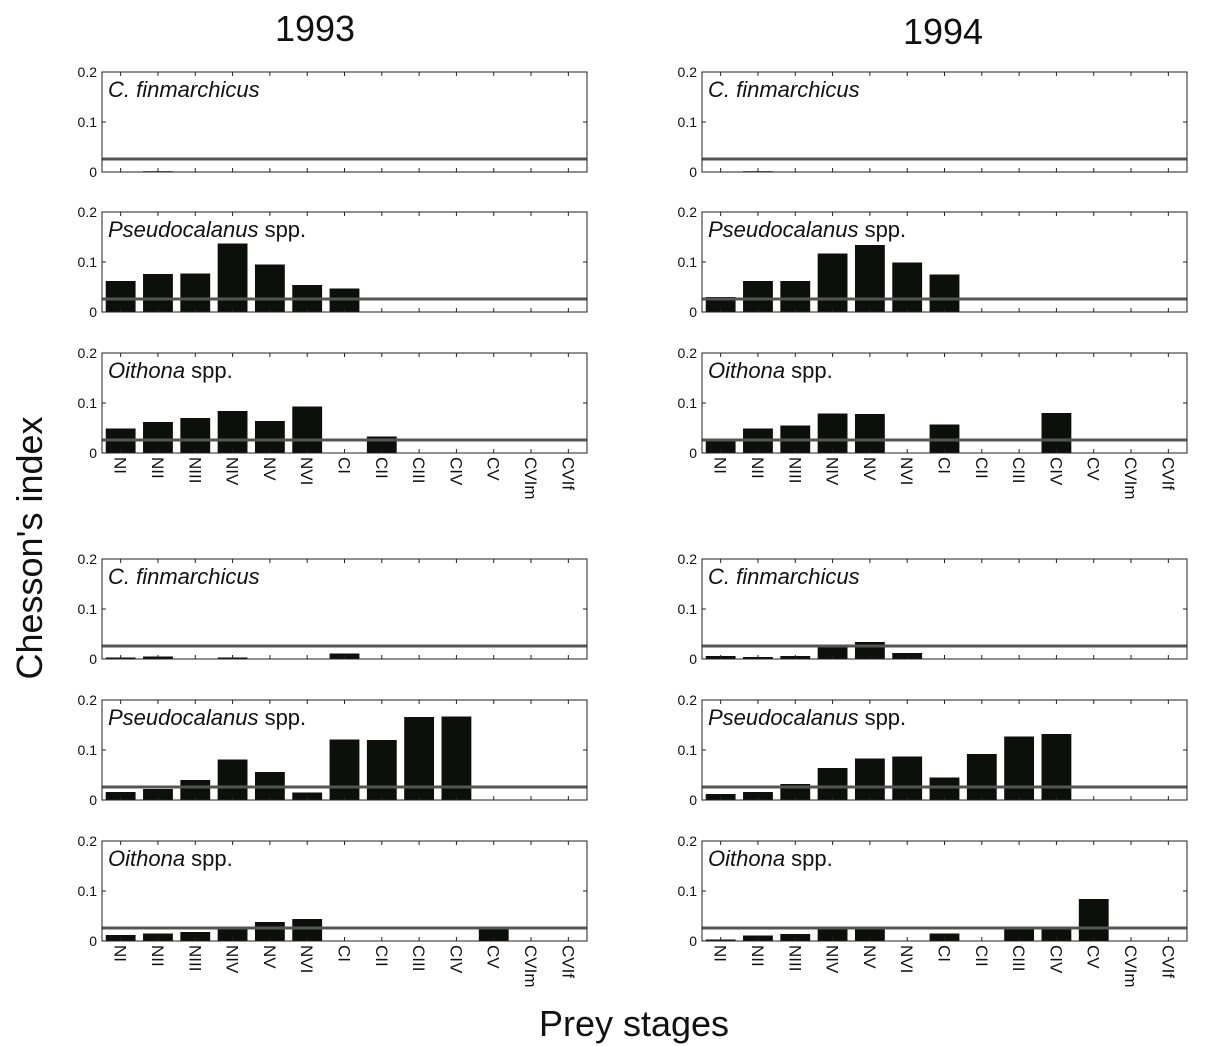  Describe the element at coordinates (906, 471) in the screenshot. I see `x-tick-label-NVI: NVI` at that location.